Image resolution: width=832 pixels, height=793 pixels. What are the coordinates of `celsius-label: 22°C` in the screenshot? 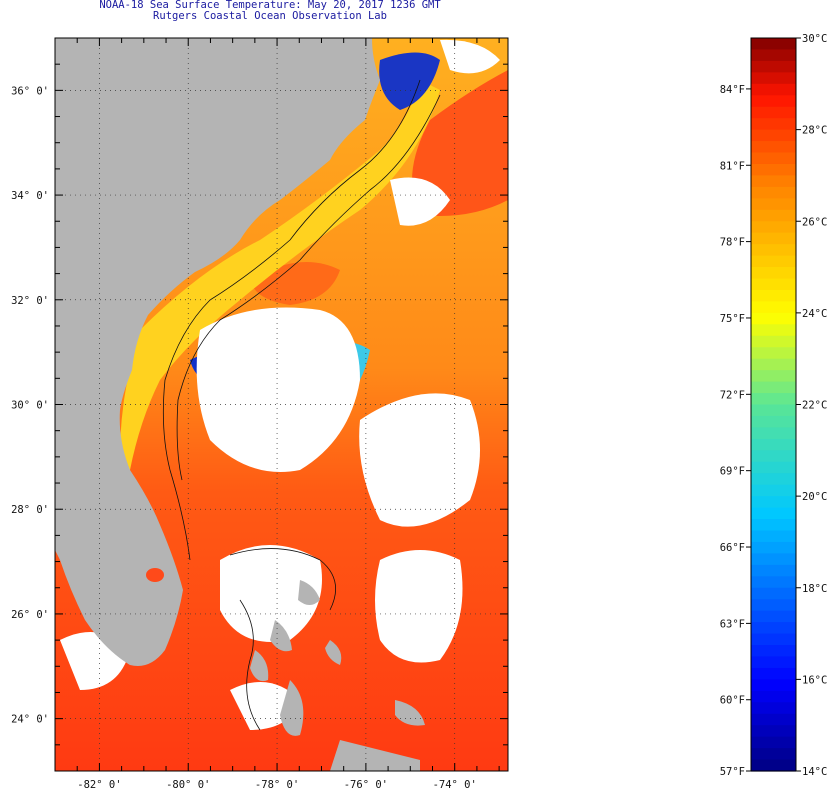 It's located at (814, 406).